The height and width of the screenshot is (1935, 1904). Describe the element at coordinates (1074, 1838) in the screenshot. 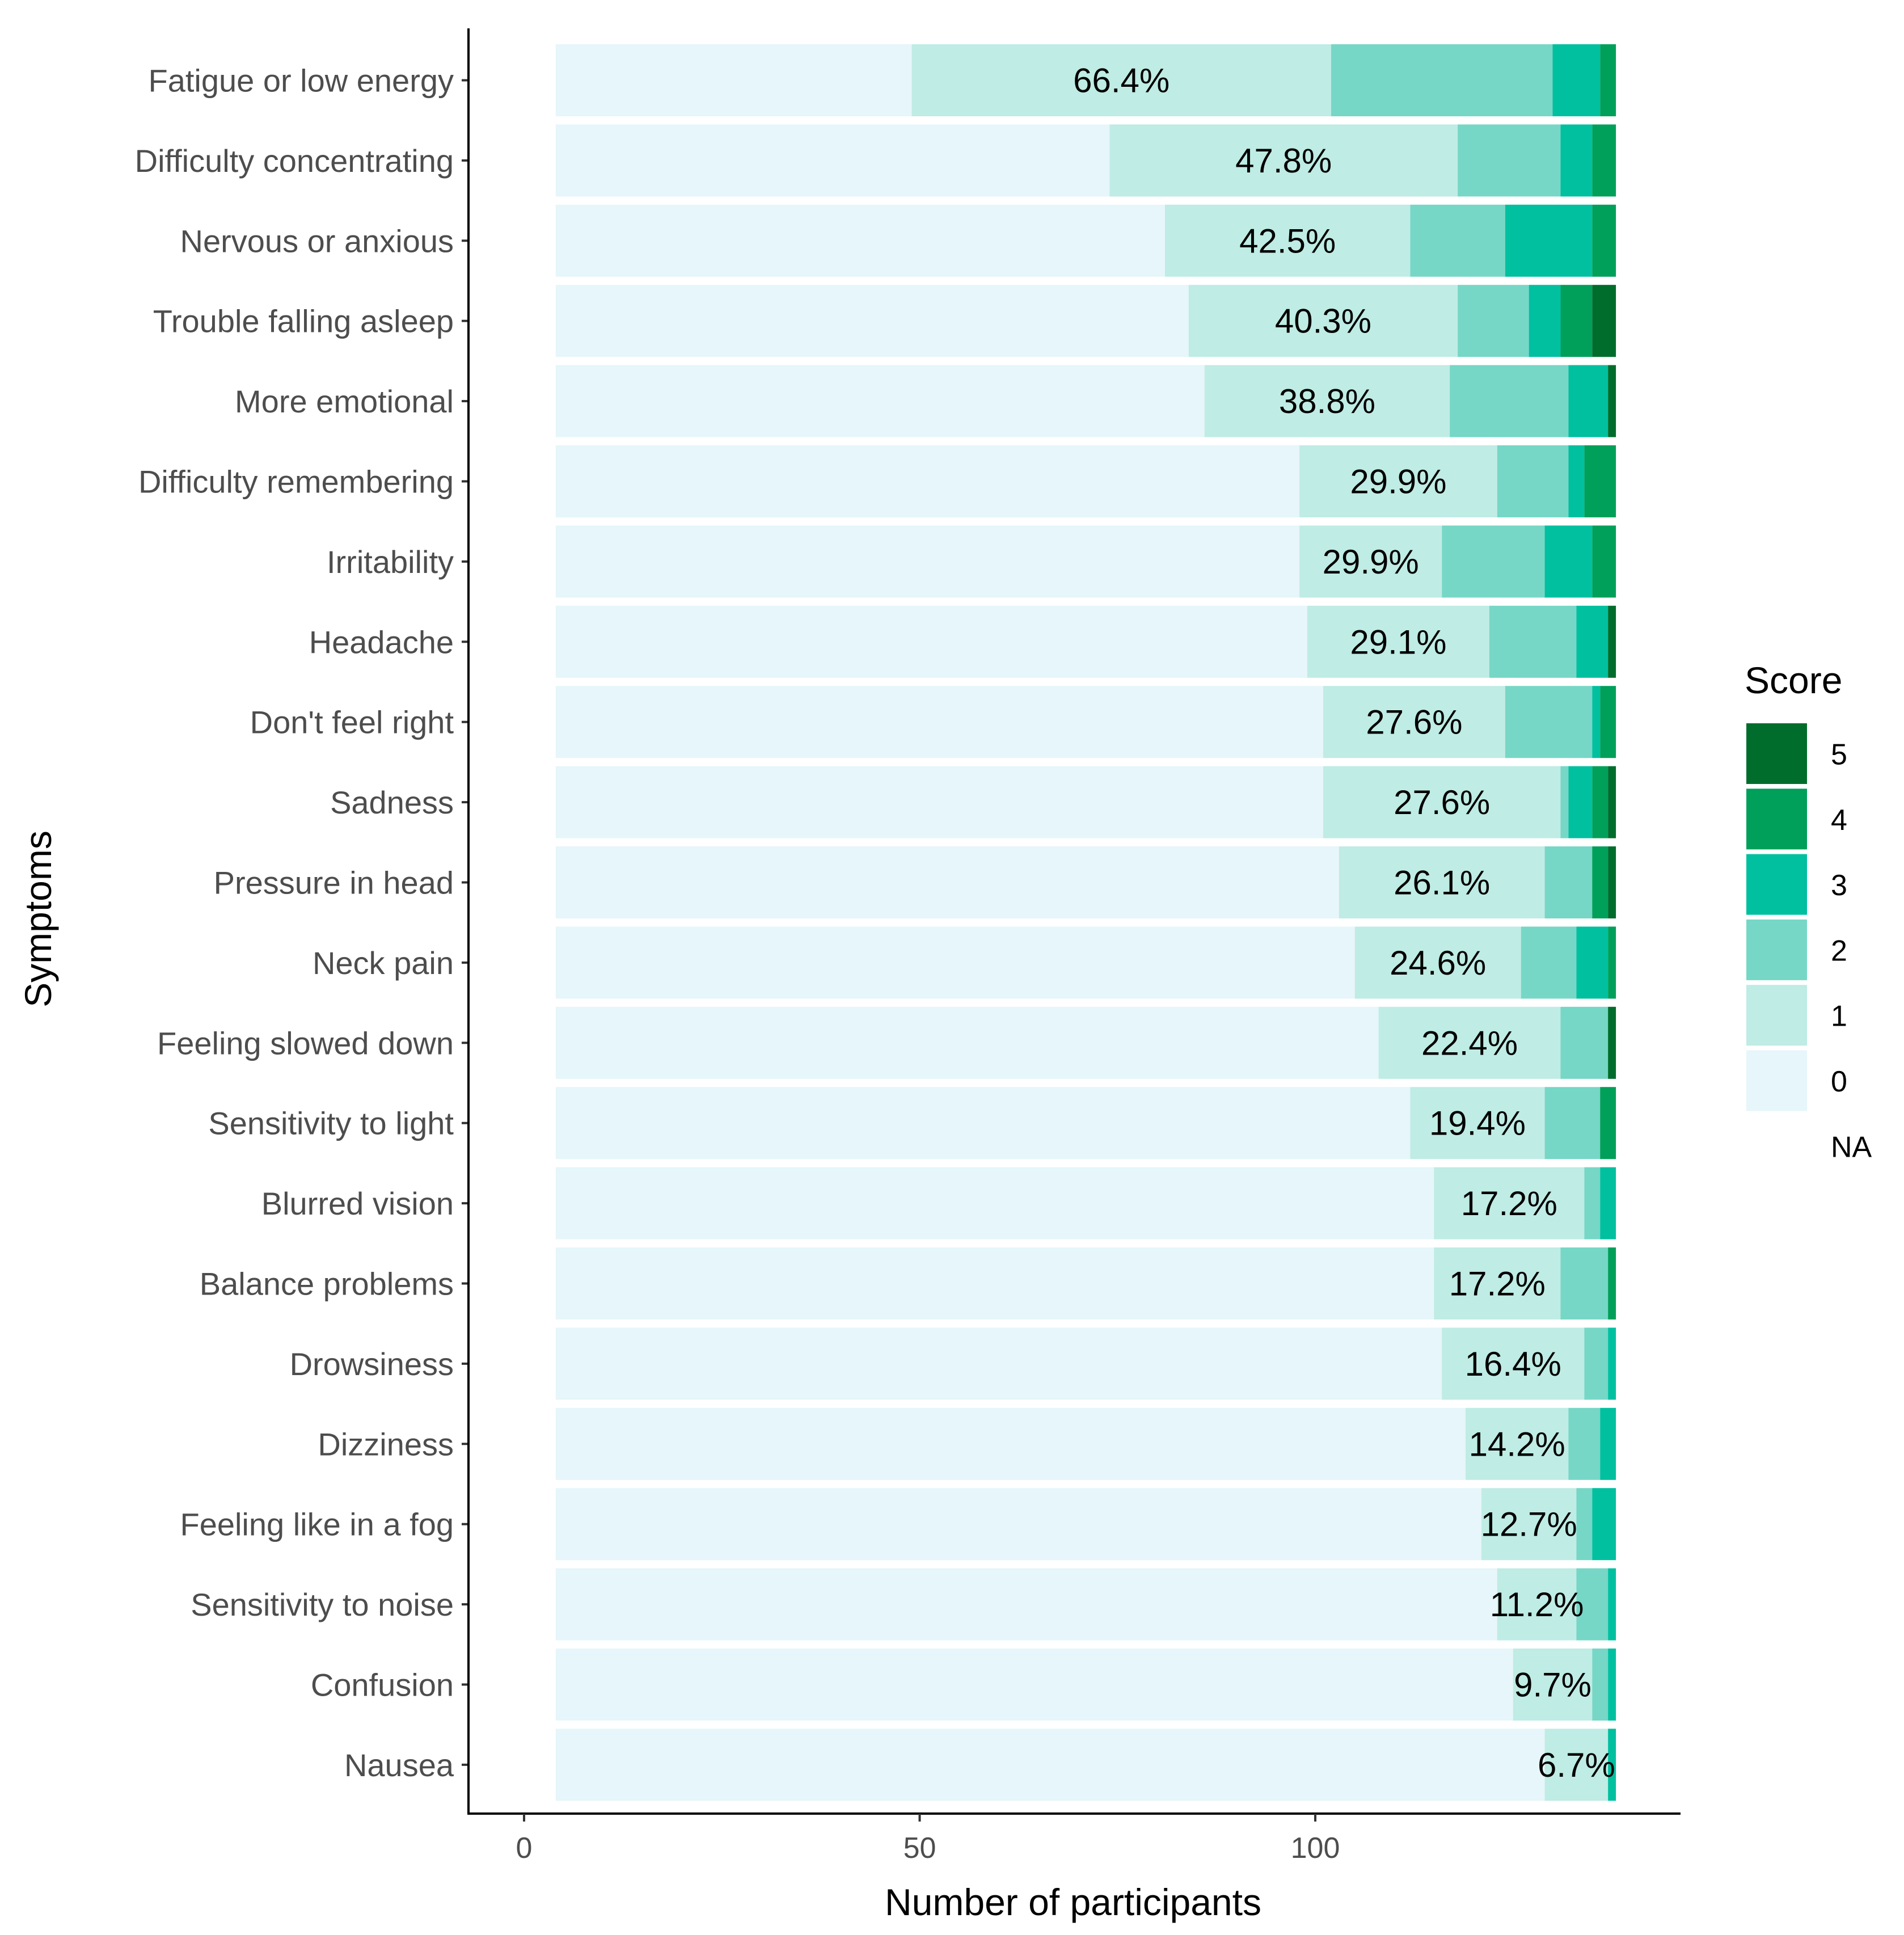

I see `x-axis: 0 50 100` at that location.